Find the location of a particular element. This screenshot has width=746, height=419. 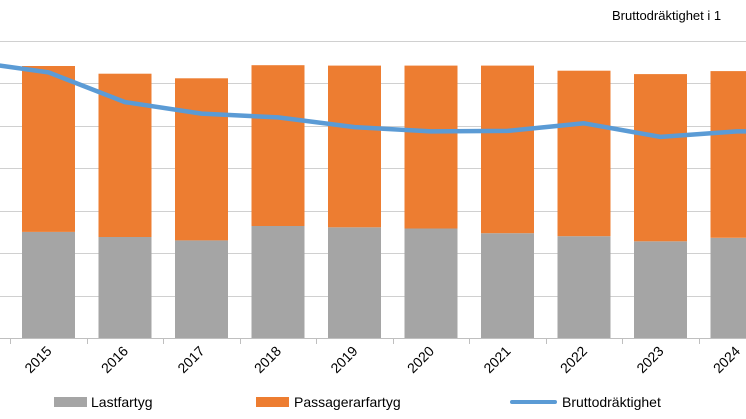

bar-passagerarfartyg-2016 is located at coordinates (125, 155).